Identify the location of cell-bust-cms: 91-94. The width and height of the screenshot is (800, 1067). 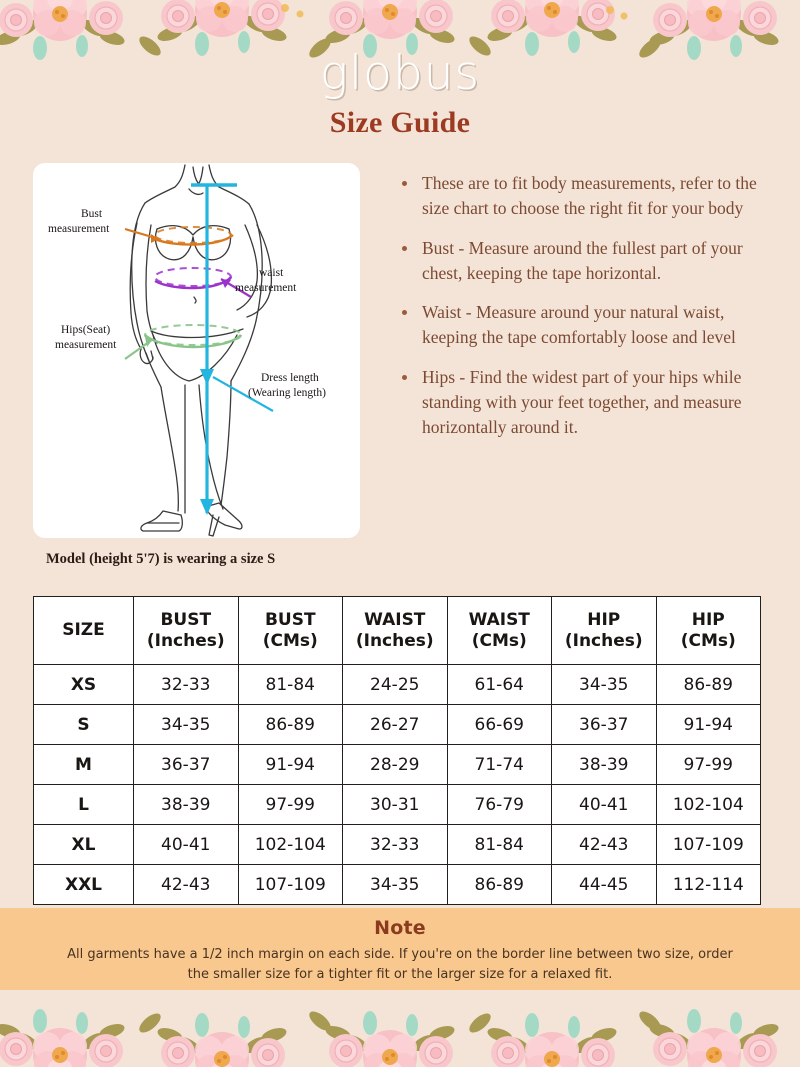
(290, 764).